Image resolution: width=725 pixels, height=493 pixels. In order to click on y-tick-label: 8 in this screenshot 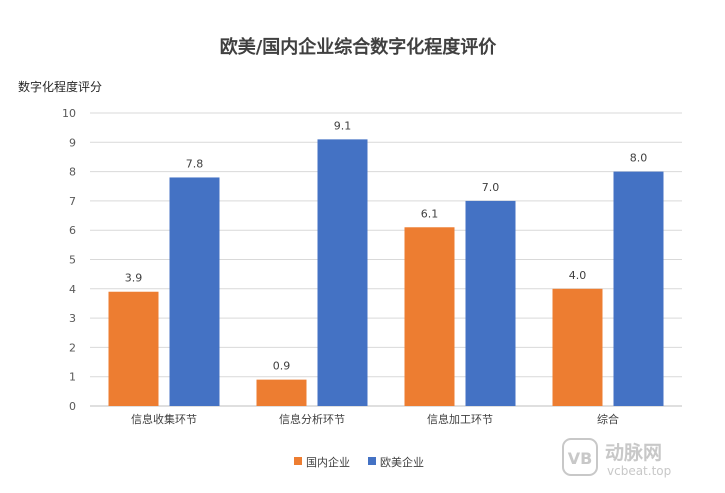, I will do `click(72, 172)`.